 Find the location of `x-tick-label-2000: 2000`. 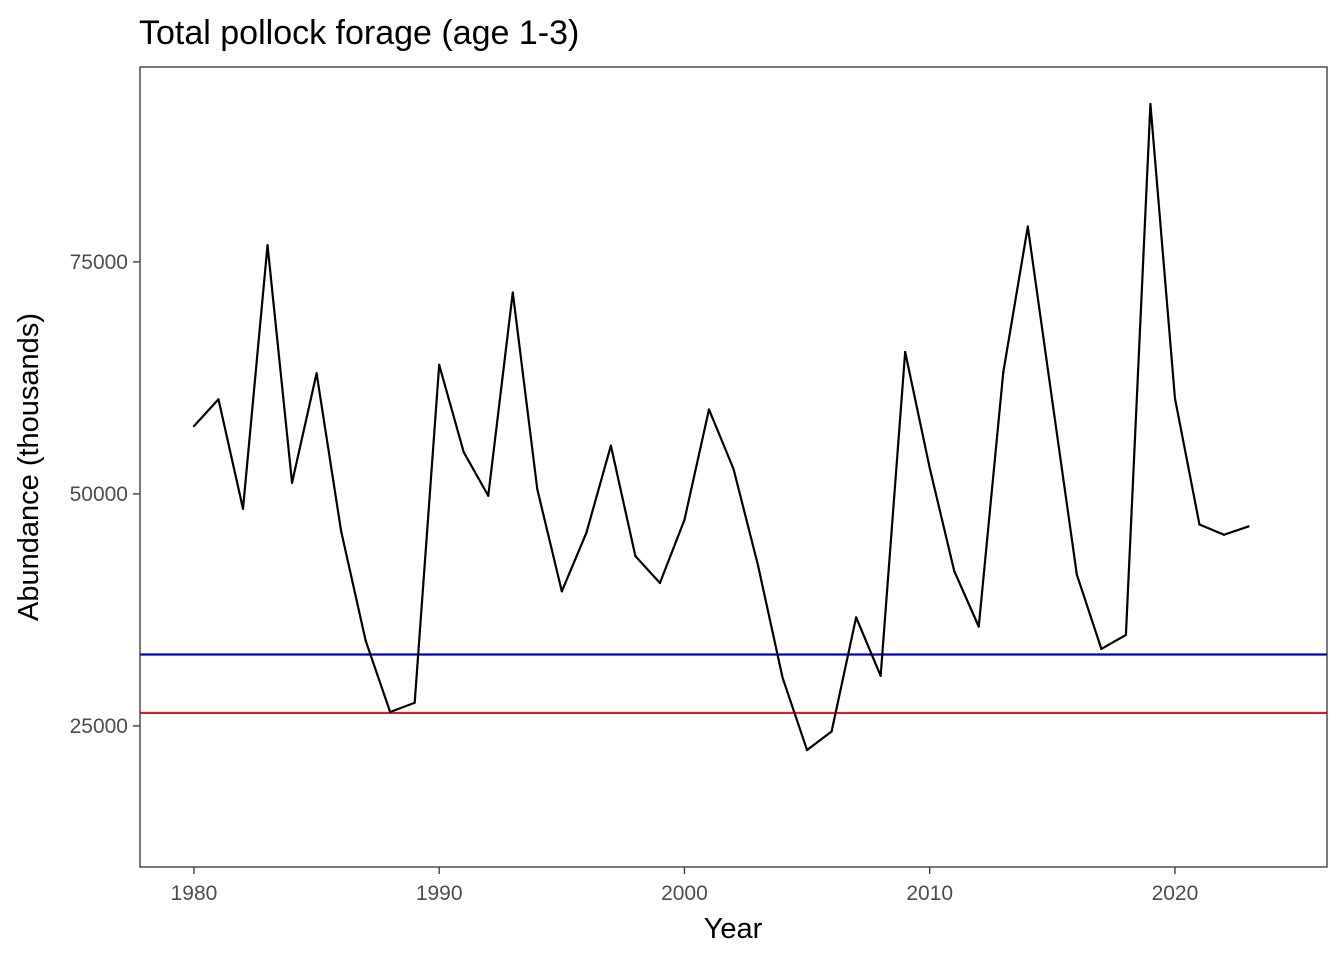

x-tick-label-2000: 2000 is located at coordinates (684, 893).